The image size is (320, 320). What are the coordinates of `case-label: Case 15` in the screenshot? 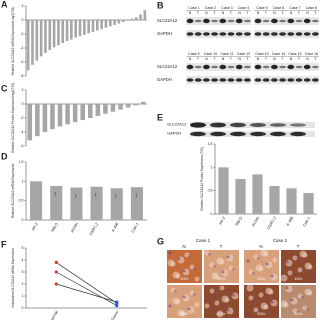 It's located at (294, 54).